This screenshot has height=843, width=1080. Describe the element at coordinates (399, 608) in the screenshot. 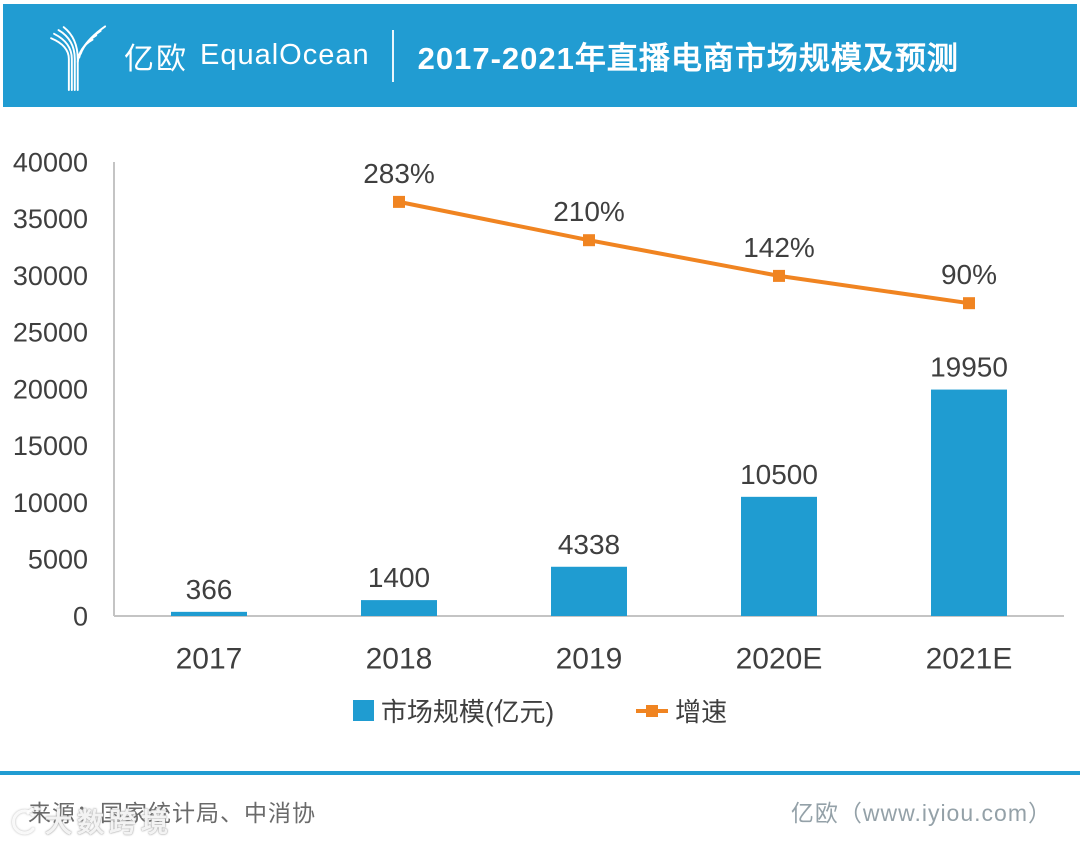

I see `bar-2018` at that location.